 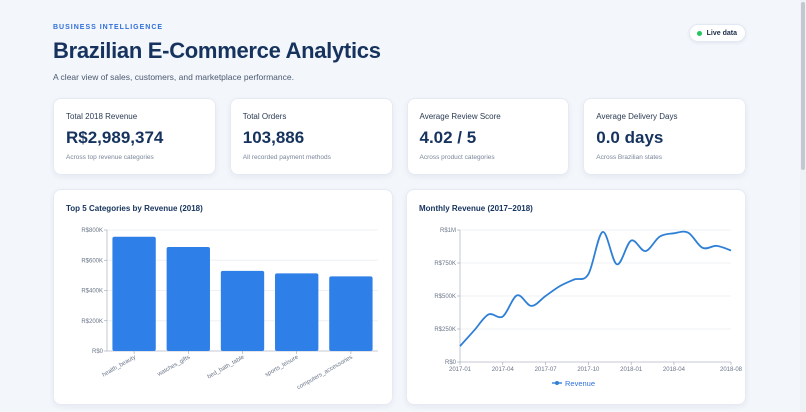 What do you see at coordinates (119, 367) in the screenshot?
I see `x-tick-label: health_beauty` at bounding box center [119, 367].